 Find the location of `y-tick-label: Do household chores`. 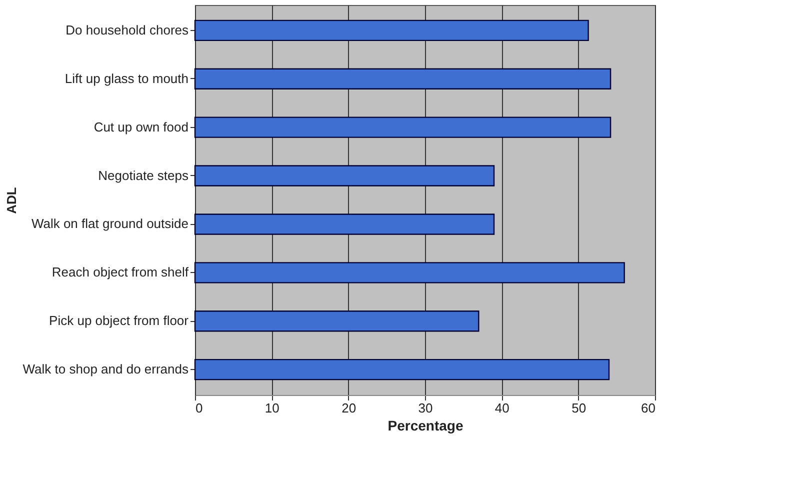

y-tick-label: Do household chores is located at coordinates (127, 30).